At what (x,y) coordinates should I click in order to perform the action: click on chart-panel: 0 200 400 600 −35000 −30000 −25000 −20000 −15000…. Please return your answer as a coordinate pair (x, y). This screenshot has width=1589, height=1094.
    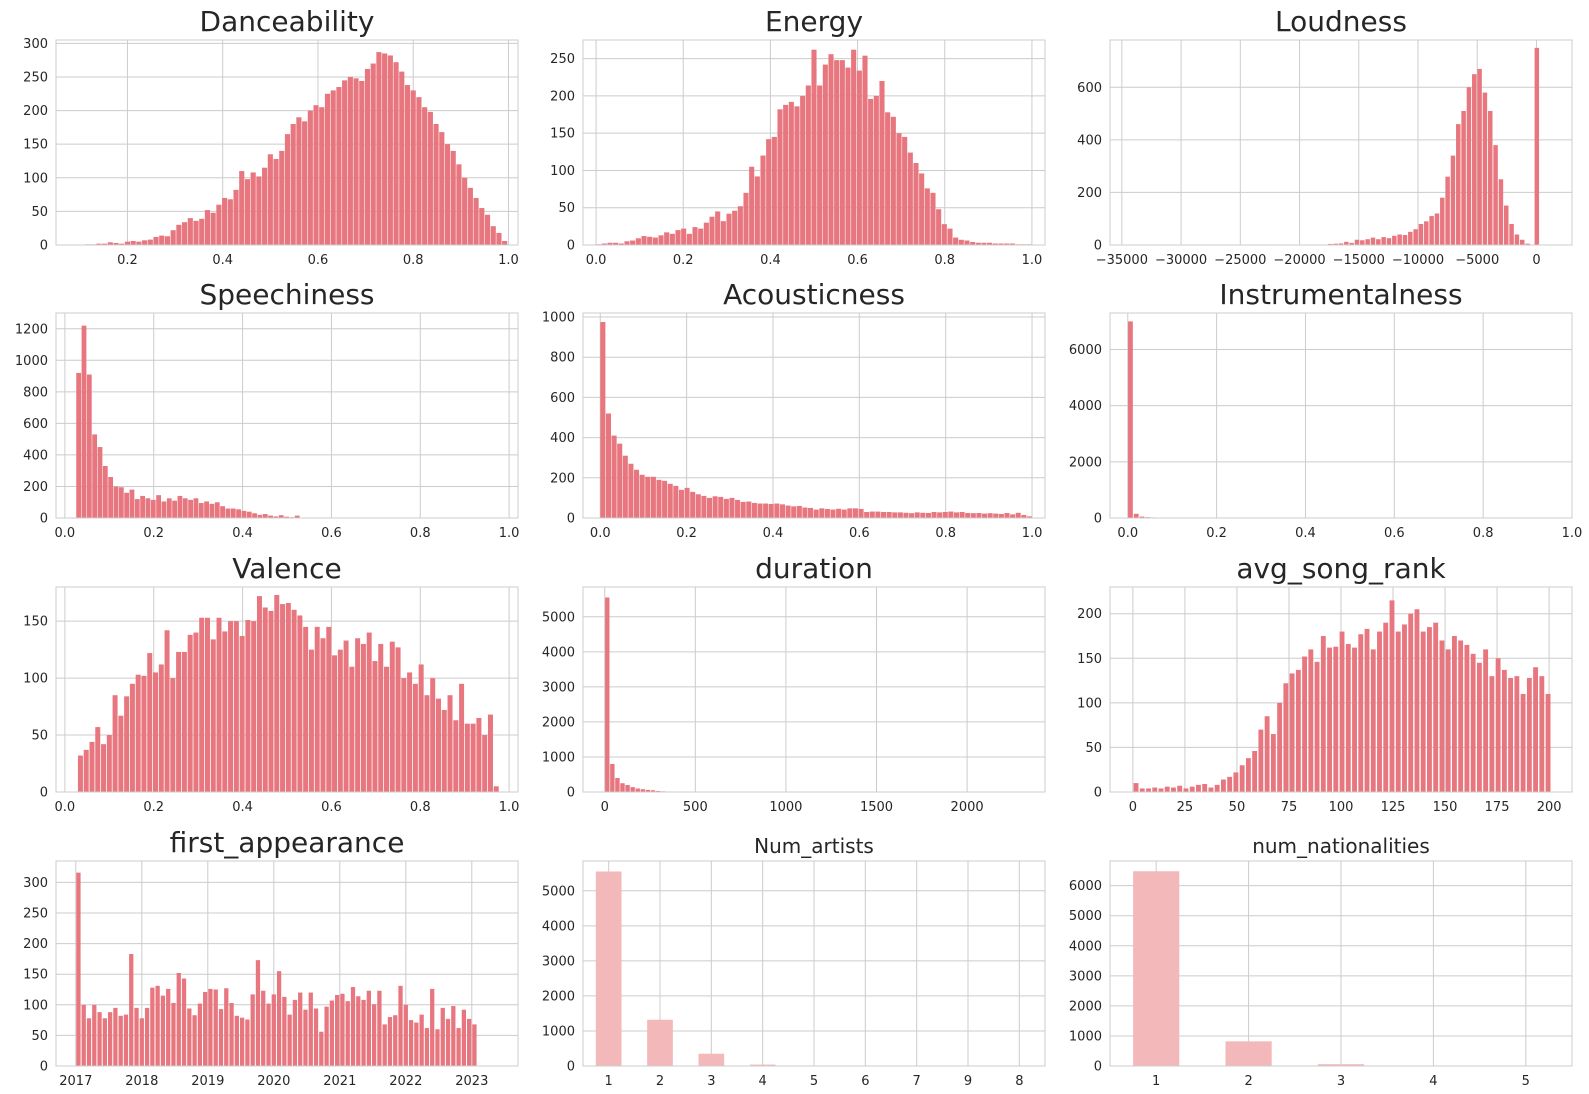
    Looking at the image, I should click on (1325, 136).